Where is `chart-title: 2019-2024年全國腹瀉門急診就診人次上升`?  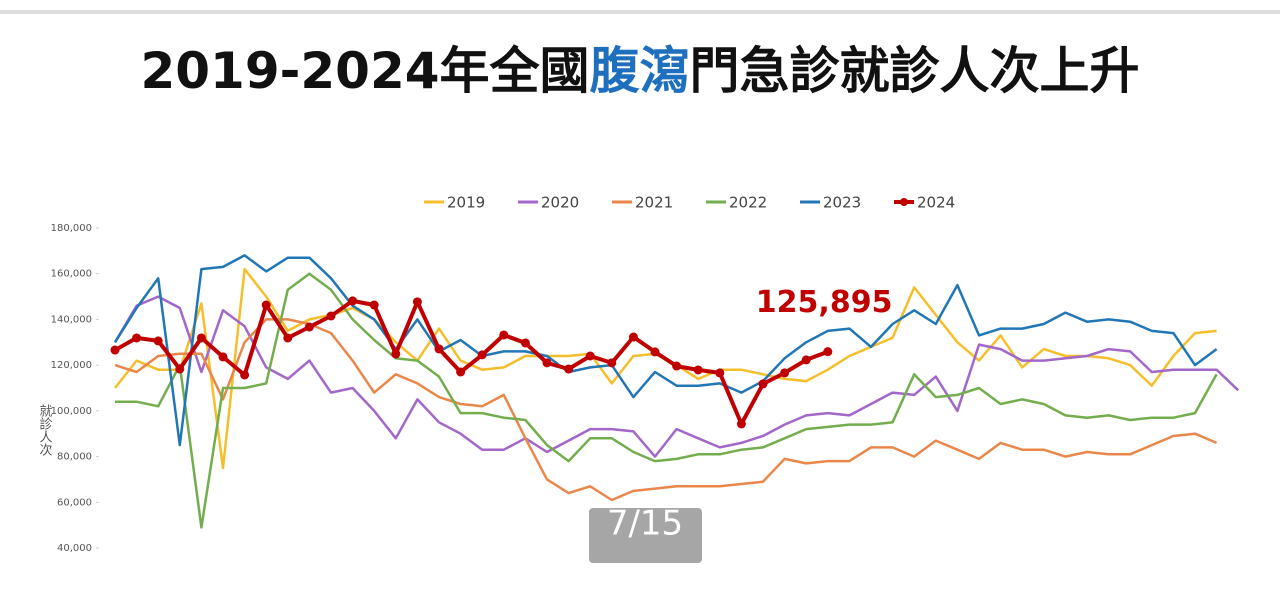
chart-title: 2019-2024年全國腹瀉門急診就診人次上升 is located at coordinates (639, 71).